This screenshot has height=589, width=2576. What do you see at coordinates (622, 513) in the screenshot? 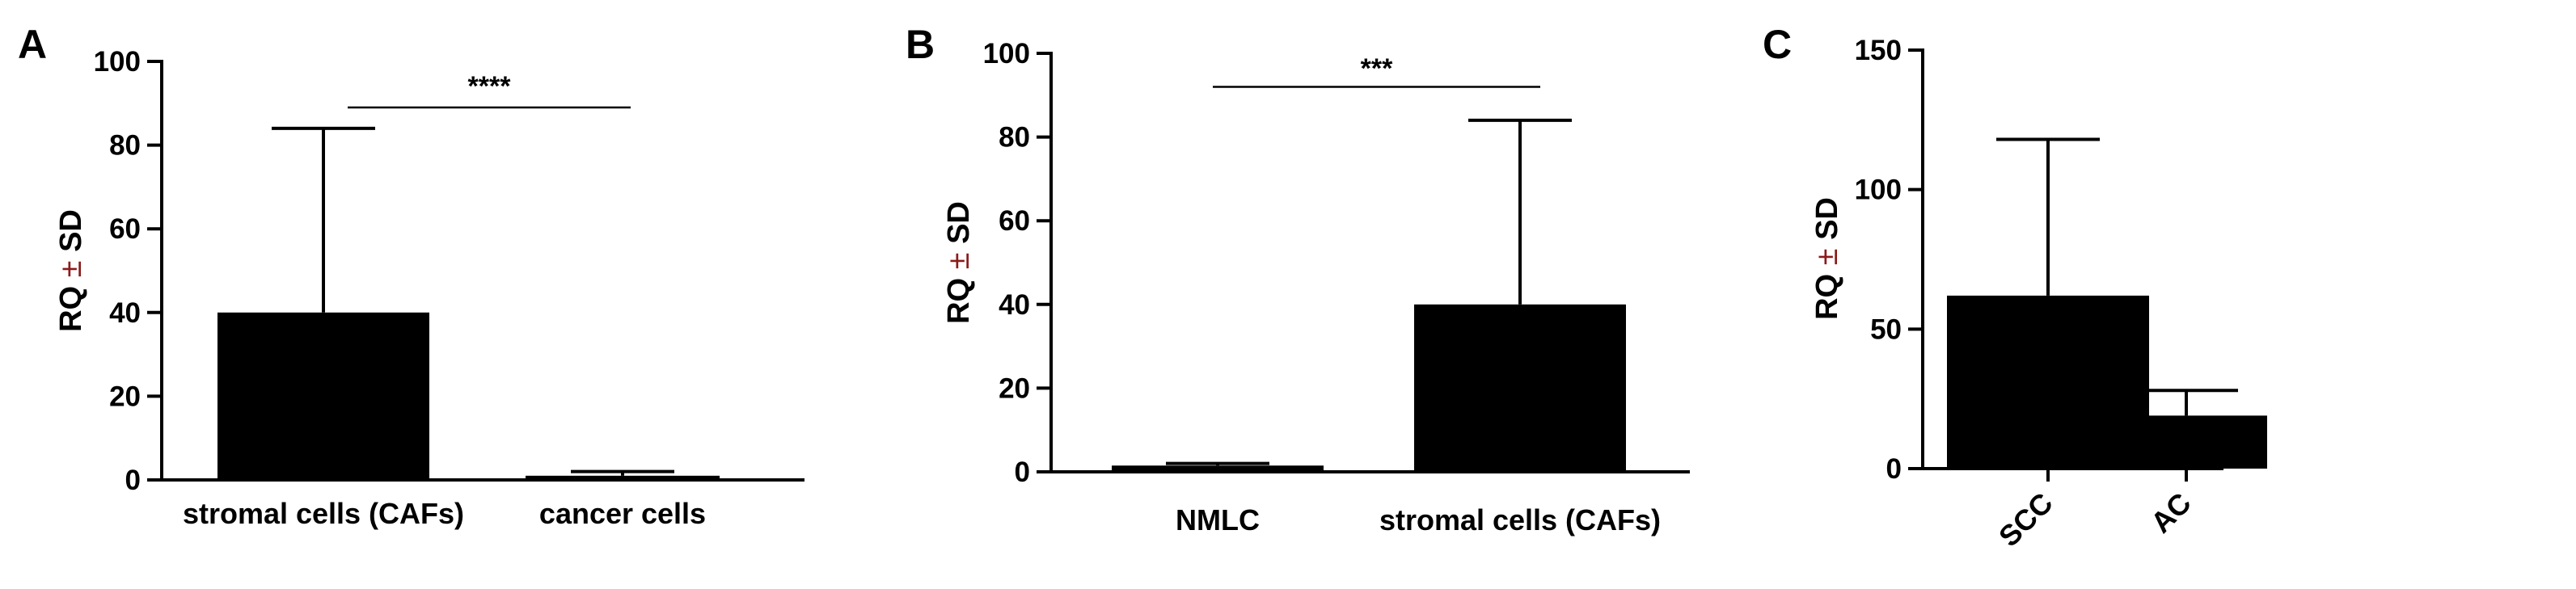
I see `category-label: cancer cells` at bounding box center [622, 513].